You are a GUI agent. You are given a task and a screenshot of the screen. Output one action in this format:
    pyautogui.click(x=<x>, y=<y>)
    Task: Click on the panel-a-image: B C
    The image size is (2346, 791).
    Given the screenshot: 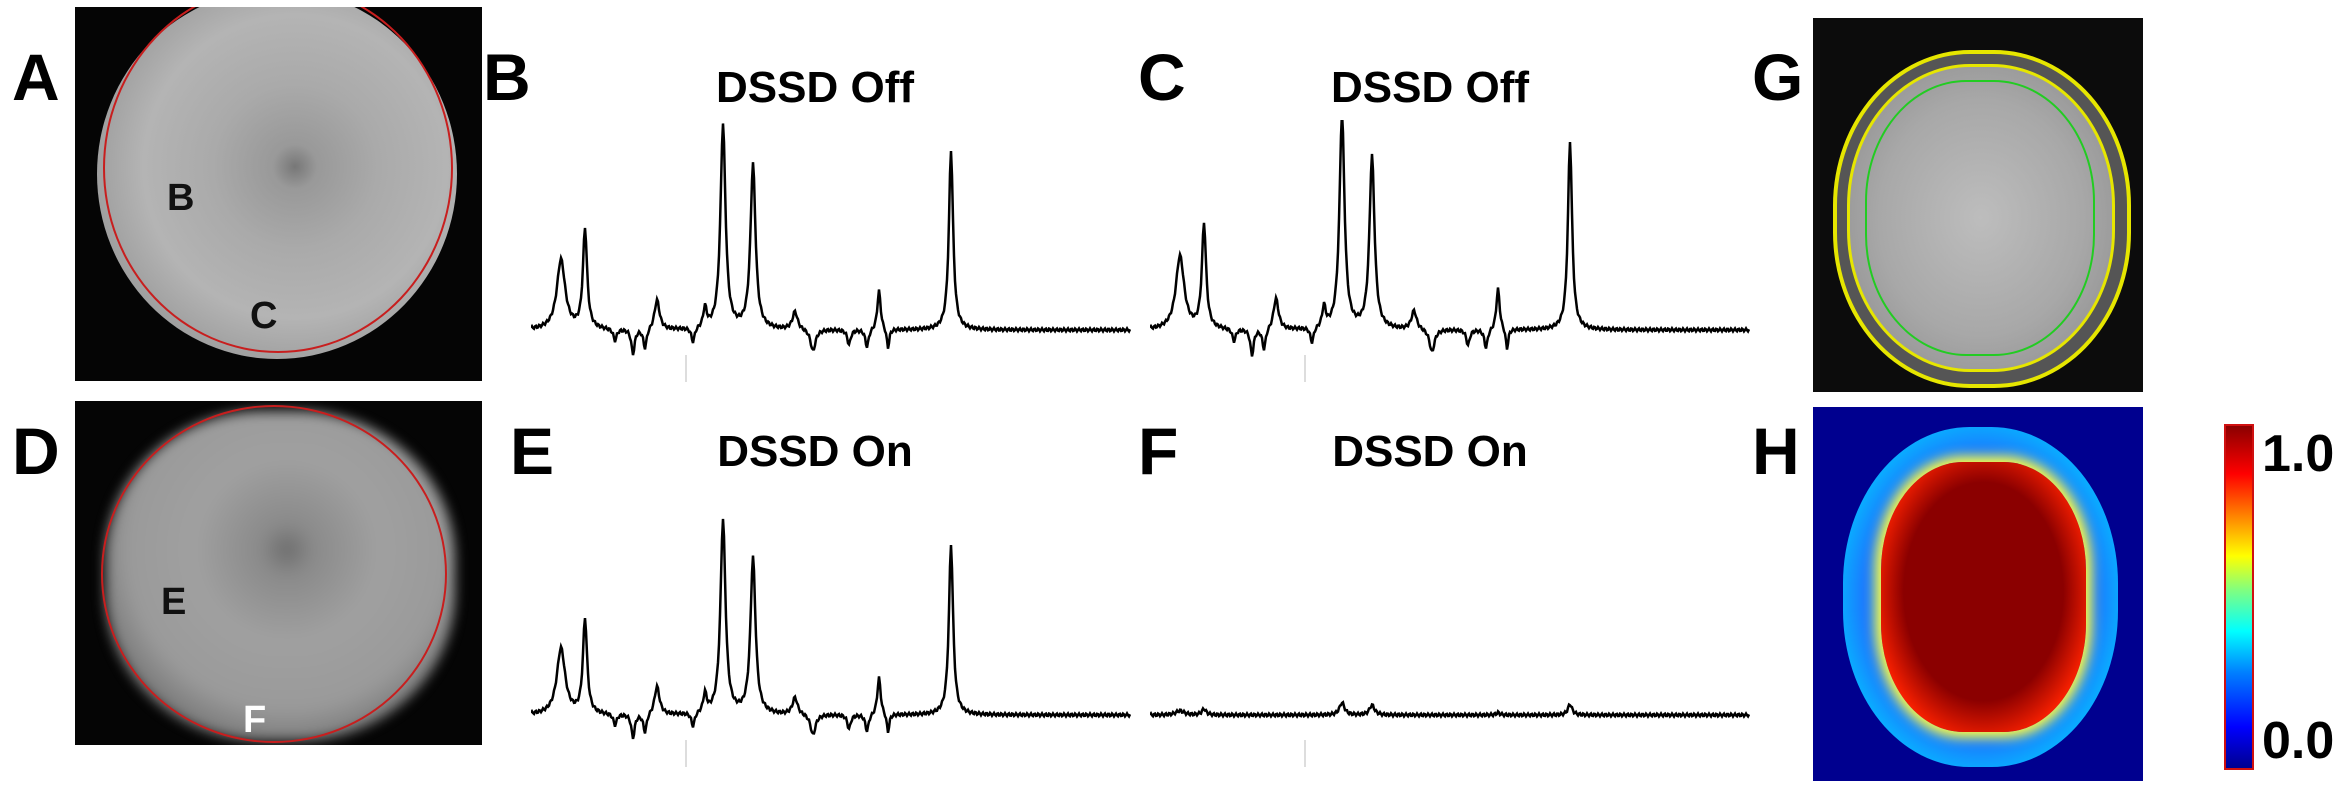 What is the action you would take?
    pyautogui.click(x=278, y=194)
    